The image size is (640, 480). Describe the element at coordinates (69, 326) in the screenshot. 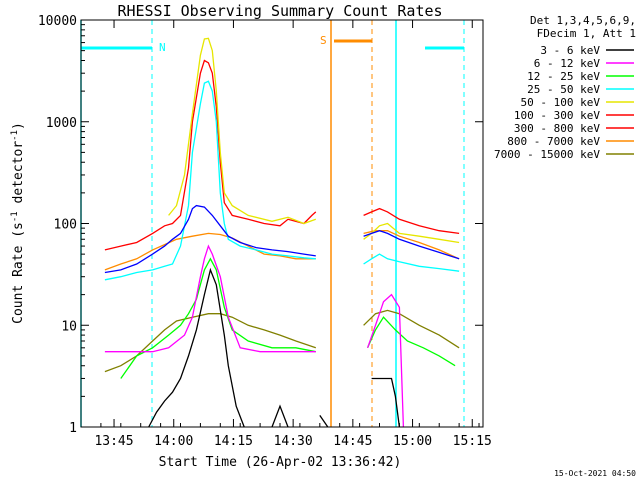

I see `y-tick-label: 10` at that location.